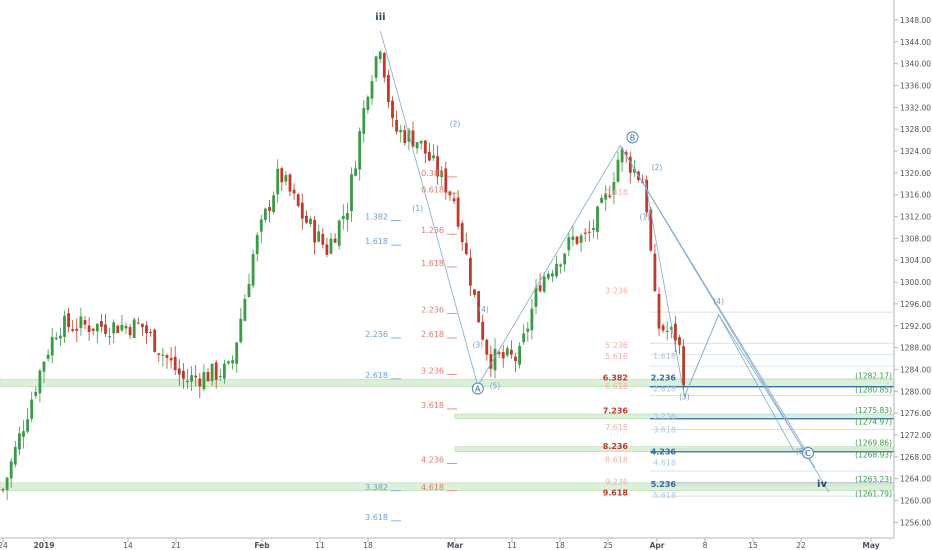  What do you see at coordinates (432, 263) in the screenshot?
I see `fib-label-red: 1.618` at bounding box center [432, 263].